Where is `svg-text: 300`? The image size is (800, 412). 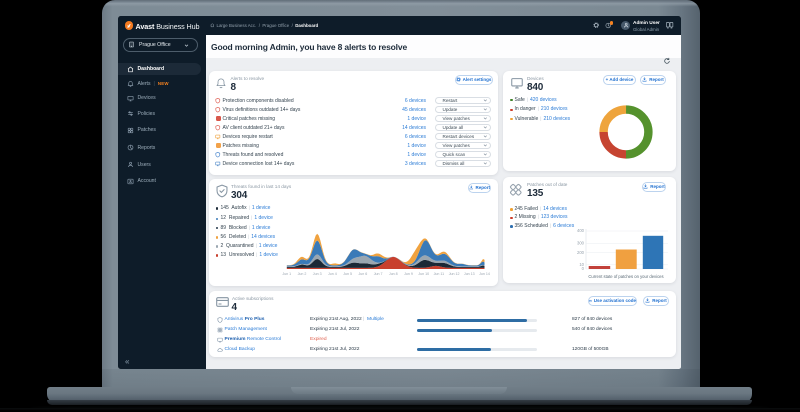 svg-text: 300 is located at coordinates (581, 243).